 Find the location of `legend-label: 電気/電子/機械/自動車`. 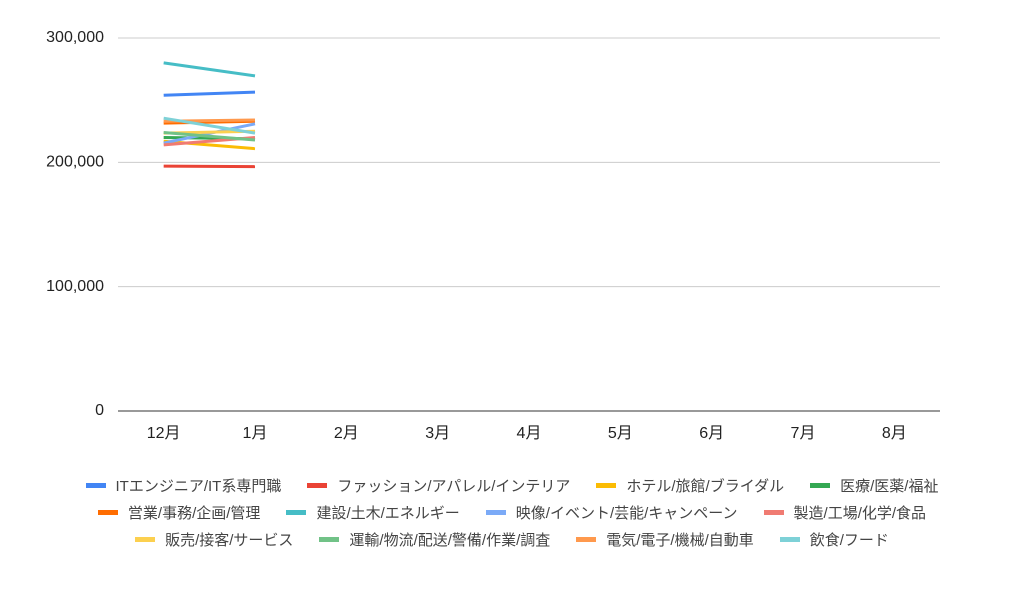

legend-label: 電気/電子/機械/自動車 is located at coordinates (680, 540).